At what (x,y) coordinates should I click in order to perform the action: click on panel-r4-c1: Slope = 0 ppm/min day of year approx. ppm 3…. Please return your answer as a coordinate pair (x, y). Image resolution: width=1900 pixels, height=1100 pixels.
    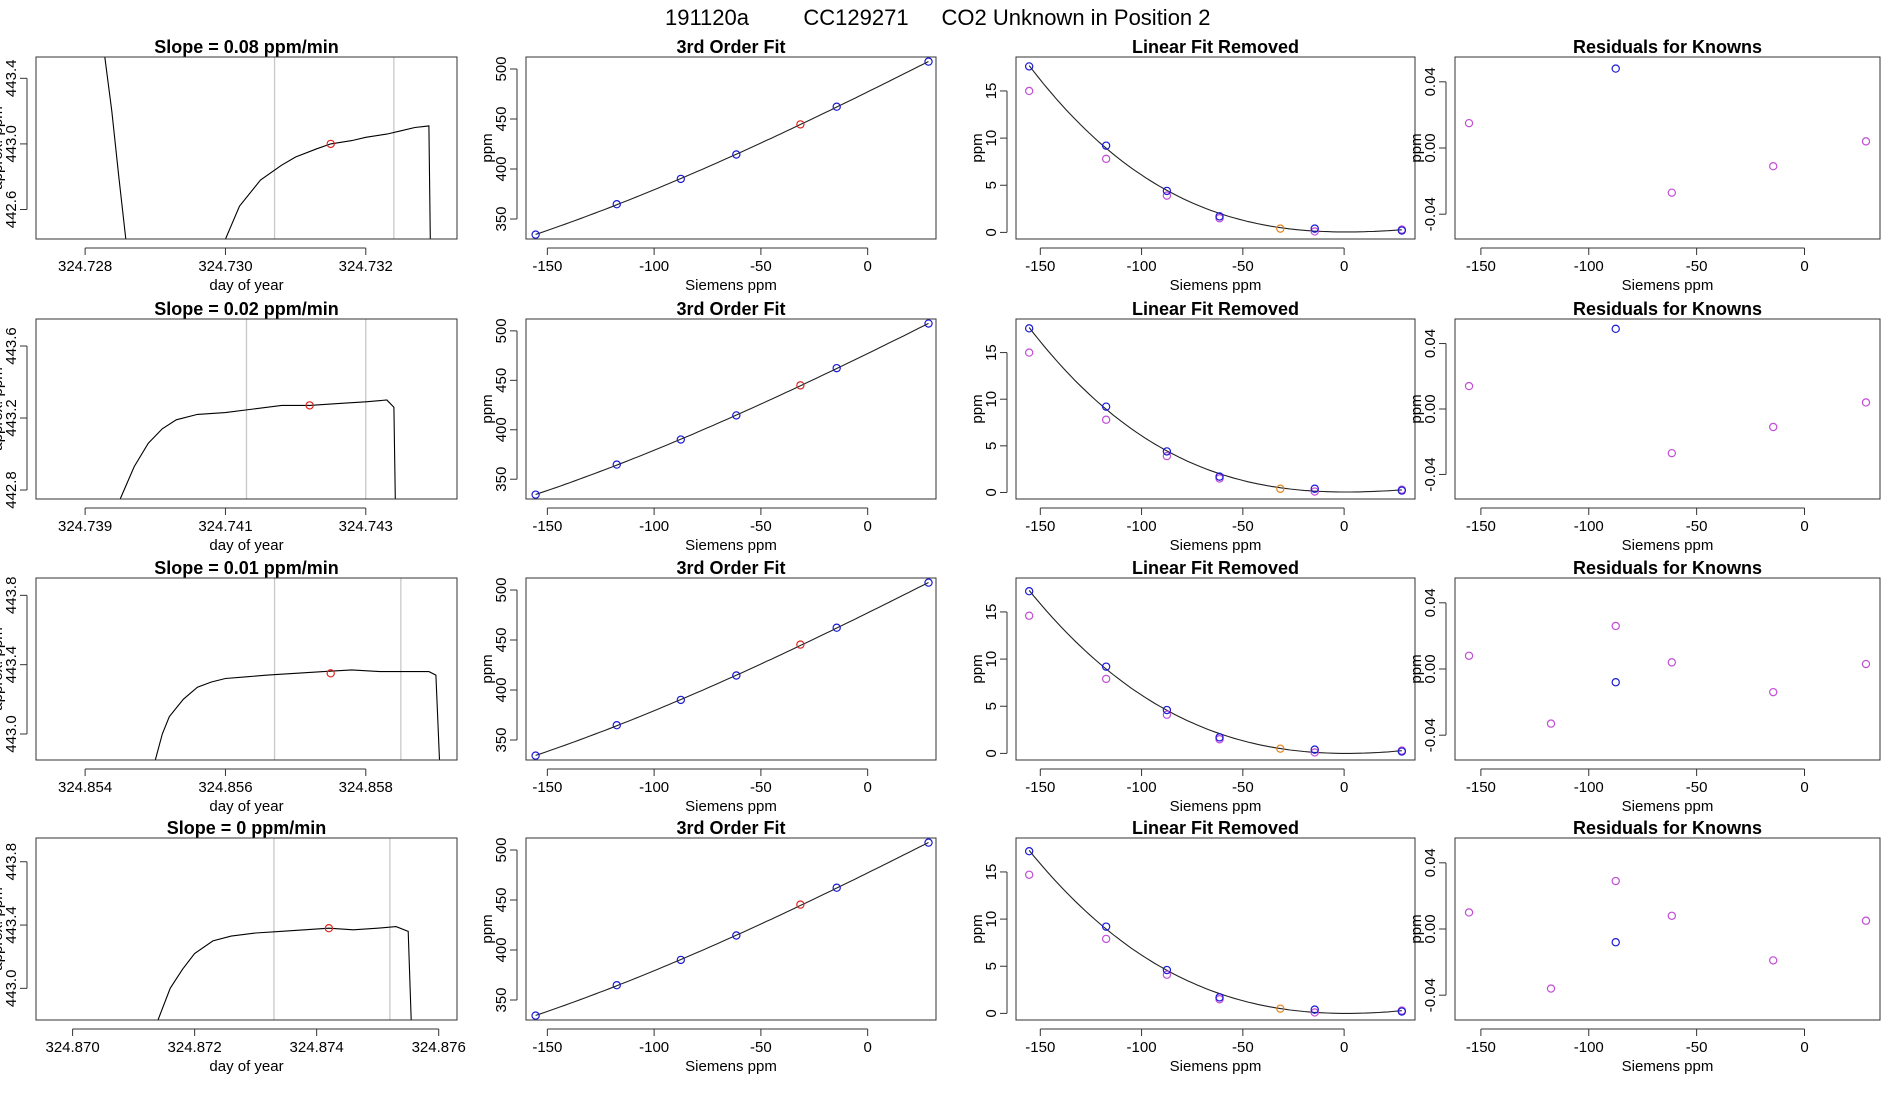
    Looking at the image, I should click on (233, 946).